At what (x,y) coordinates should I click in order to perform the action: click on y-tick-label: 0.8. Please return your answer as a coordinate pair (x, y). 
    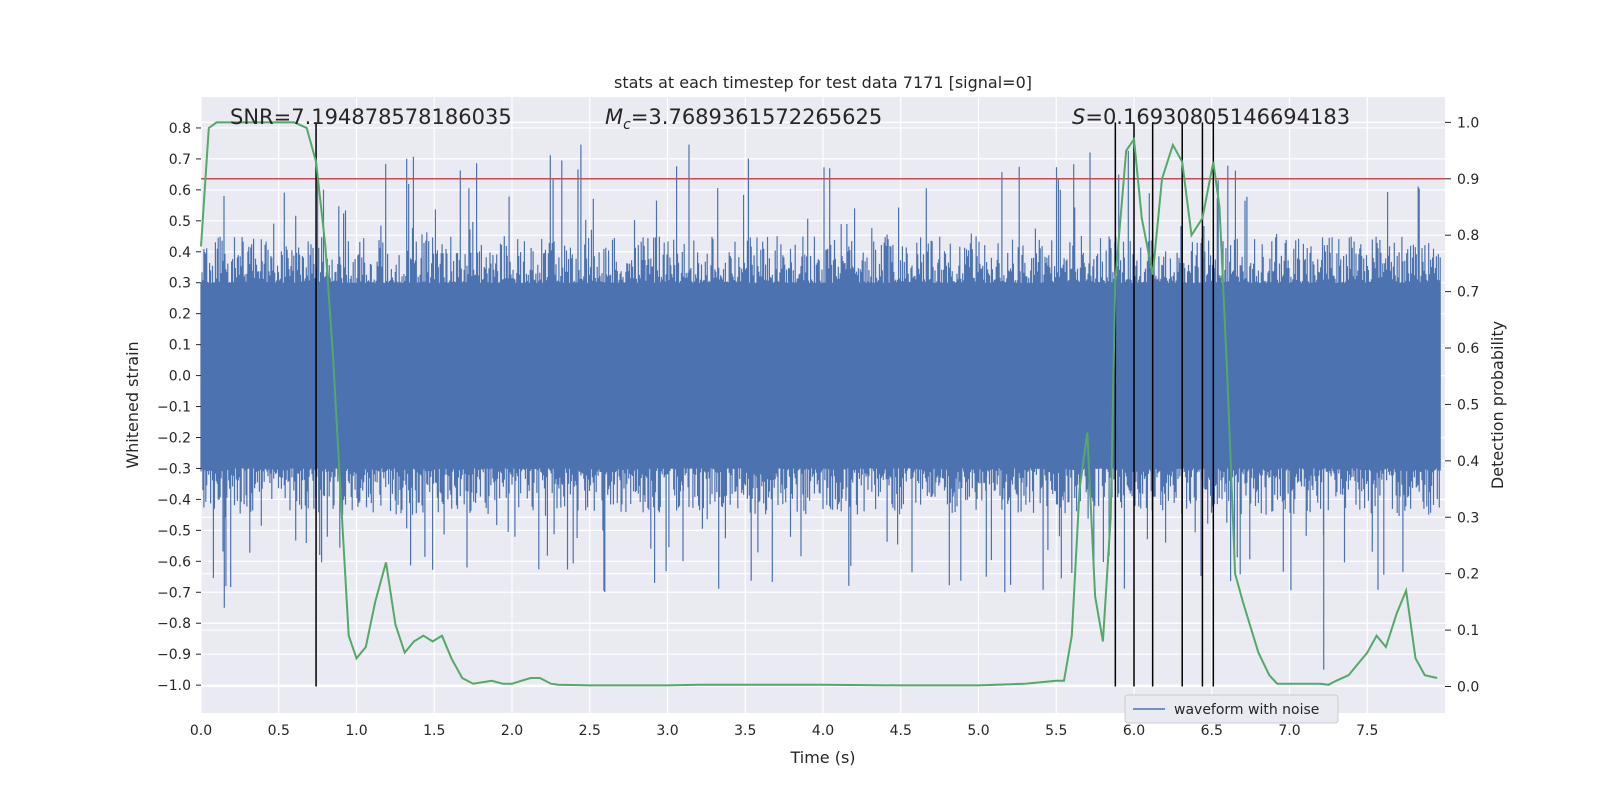
    Looking at the image, I should click on (180, 129).